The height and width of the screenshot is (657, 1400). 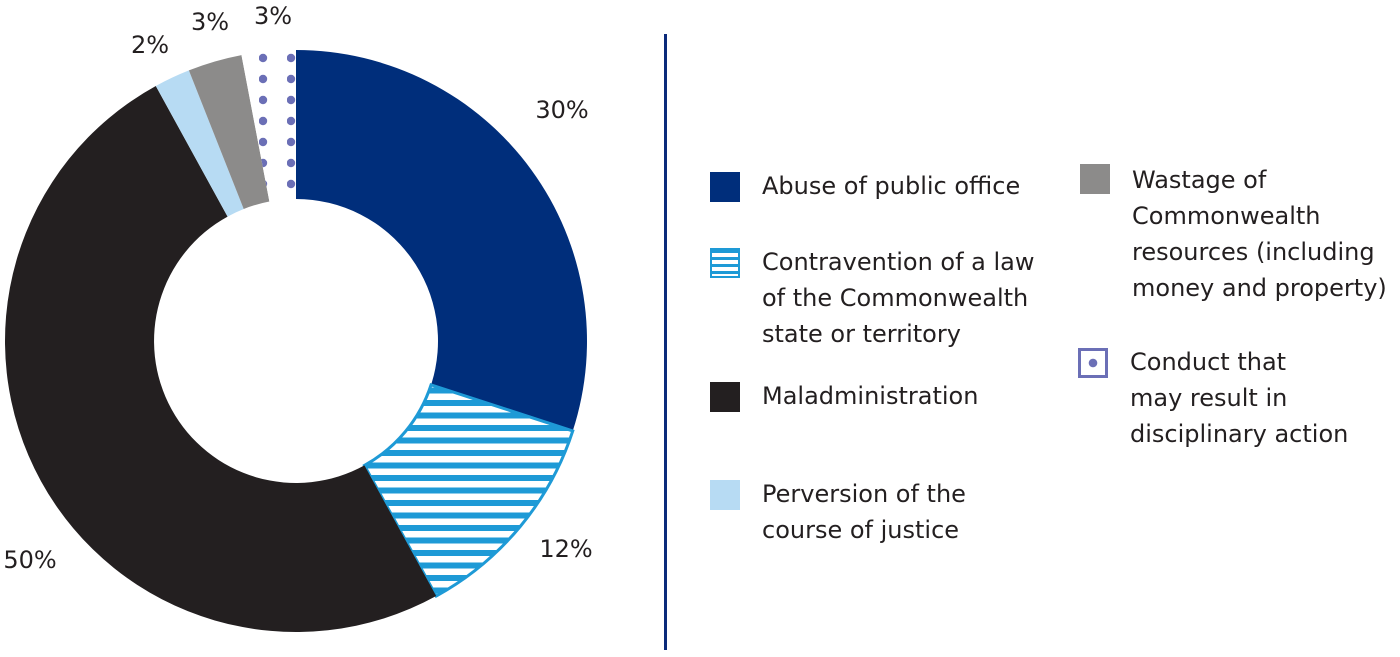 I want to click on legend-item-perversion-of-justice: Perversion of the course of justice, so click(x=838, y=512).